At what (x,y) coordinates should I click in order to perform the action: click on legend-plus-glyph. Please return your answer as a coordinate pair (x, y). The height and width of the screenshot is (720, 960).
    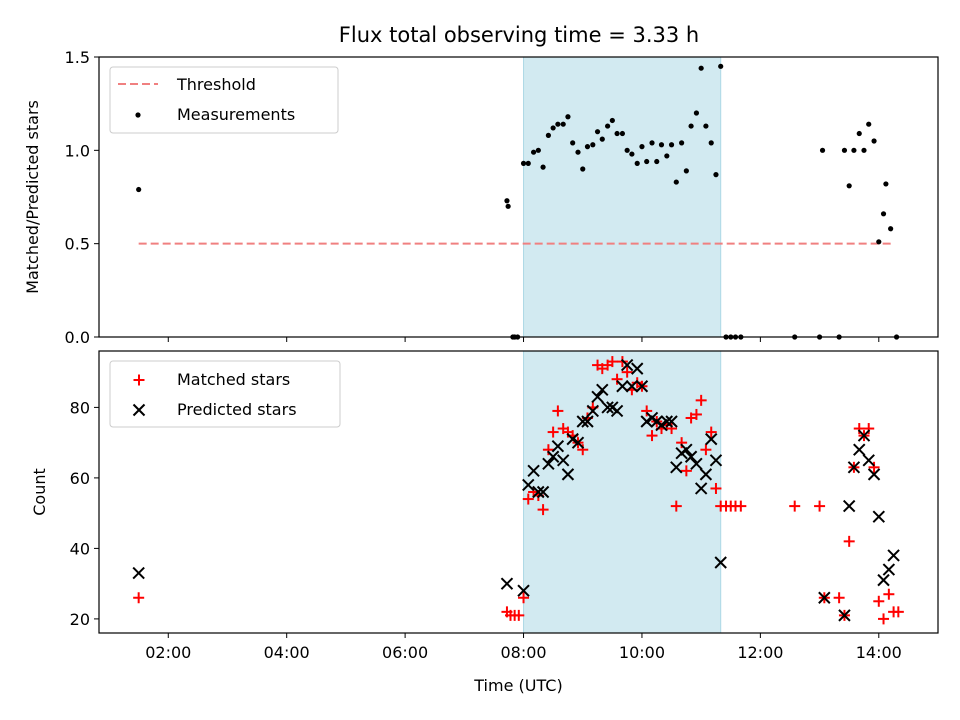
    Looking at the image, I should click on (139, 380).